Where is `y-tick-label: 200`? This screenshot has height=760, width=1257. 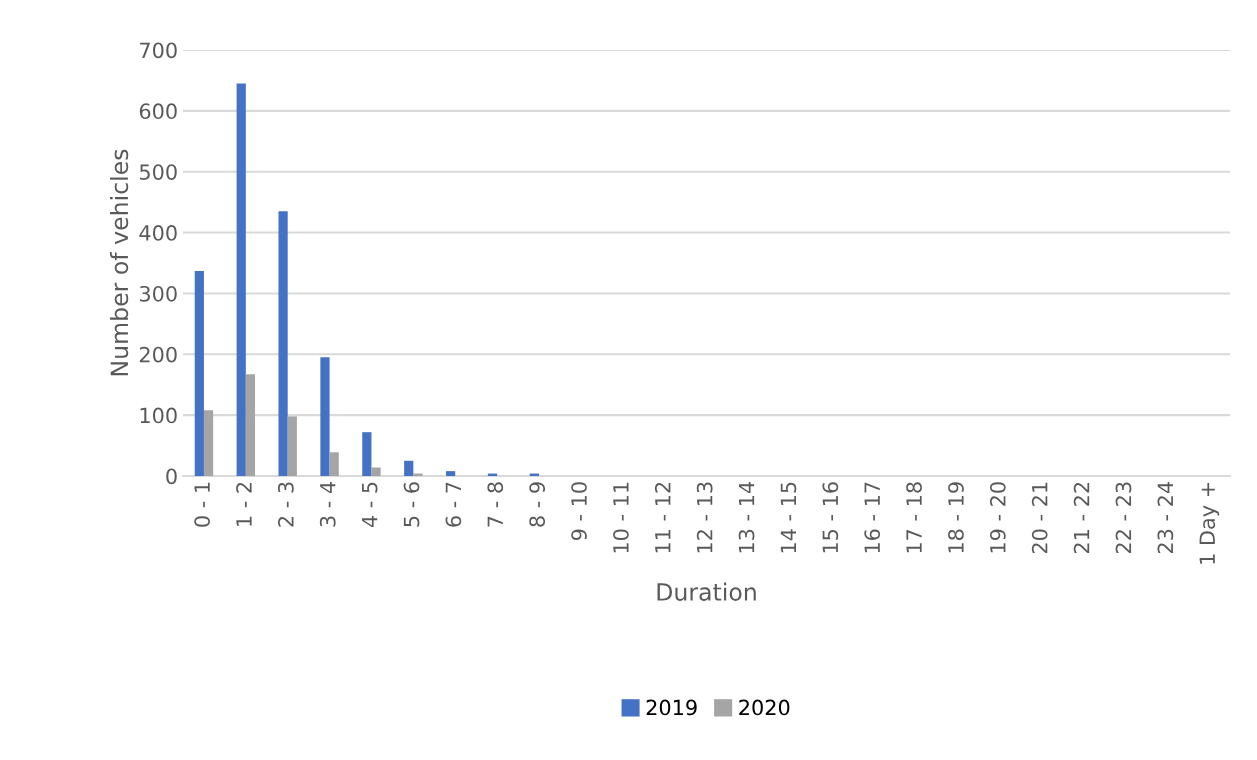
y-tick-label: 200 is located at coordinates (158, 354).